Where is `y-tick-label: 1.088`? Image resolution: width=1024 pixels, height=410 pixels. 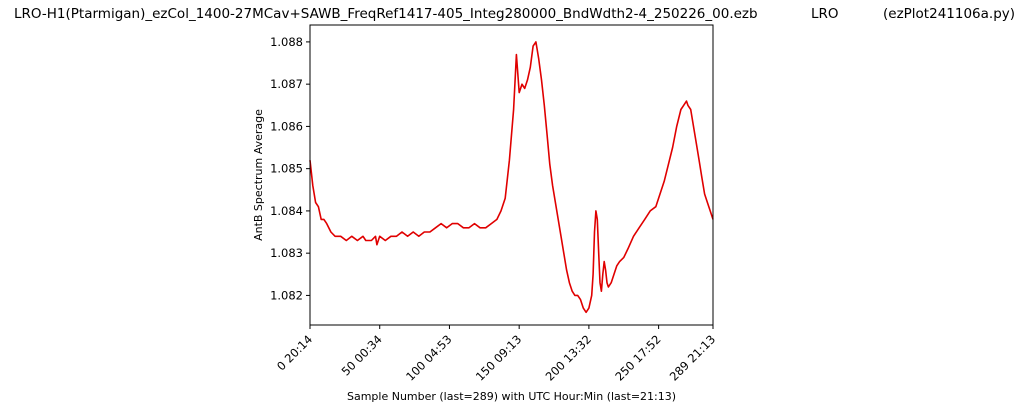
y-tick-label: 1.088 is located at coordinates (286, 42).